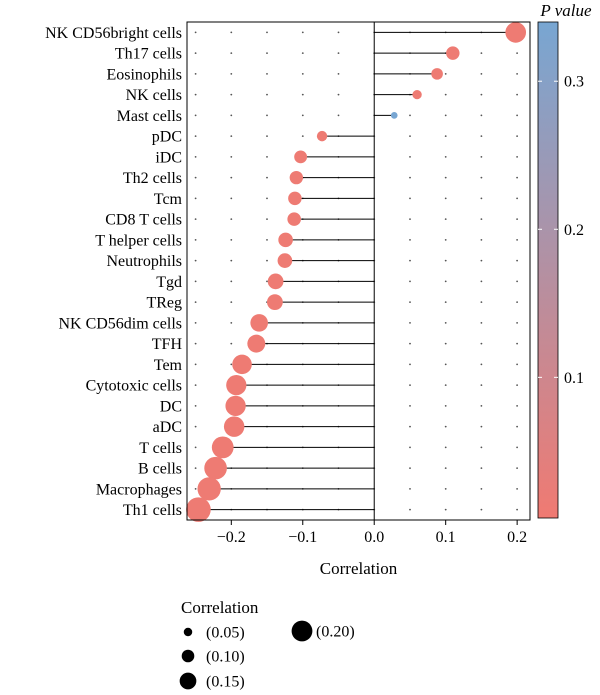  I want to click on category-label-th17-cells: Th17 cells, so click(148, 54).